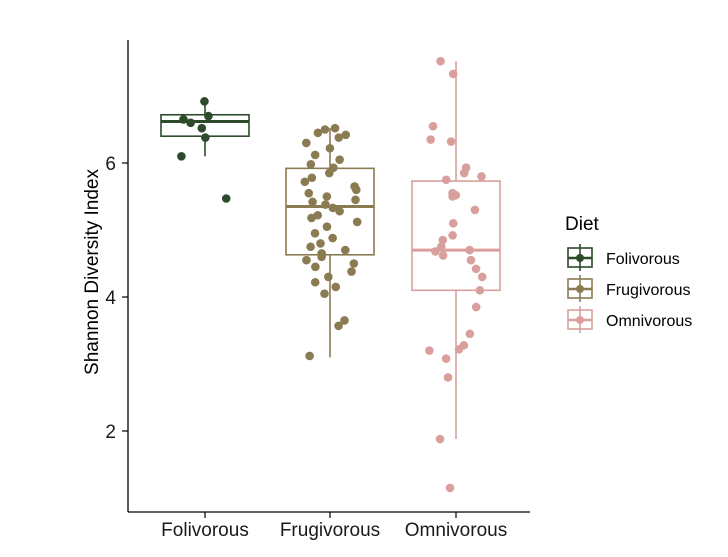 This screenshot has width=728, height=557. What do you see at coordinates (643, 259) in the screenshot?
I see `legend-label: Folivorous` at bounding box center [643, 259].